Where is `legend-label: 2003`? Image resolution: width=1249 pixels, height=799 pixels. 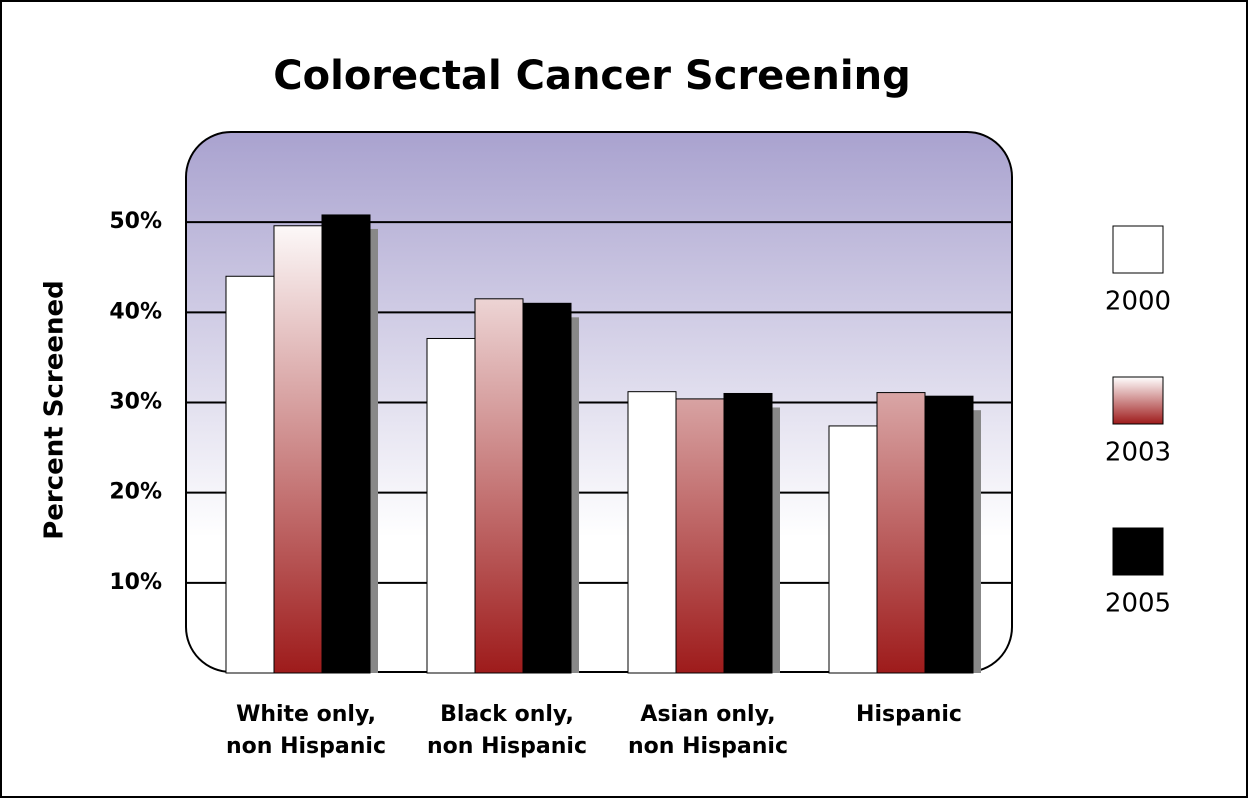 legend-label: 2003 is located at coordinates (1138, 453).